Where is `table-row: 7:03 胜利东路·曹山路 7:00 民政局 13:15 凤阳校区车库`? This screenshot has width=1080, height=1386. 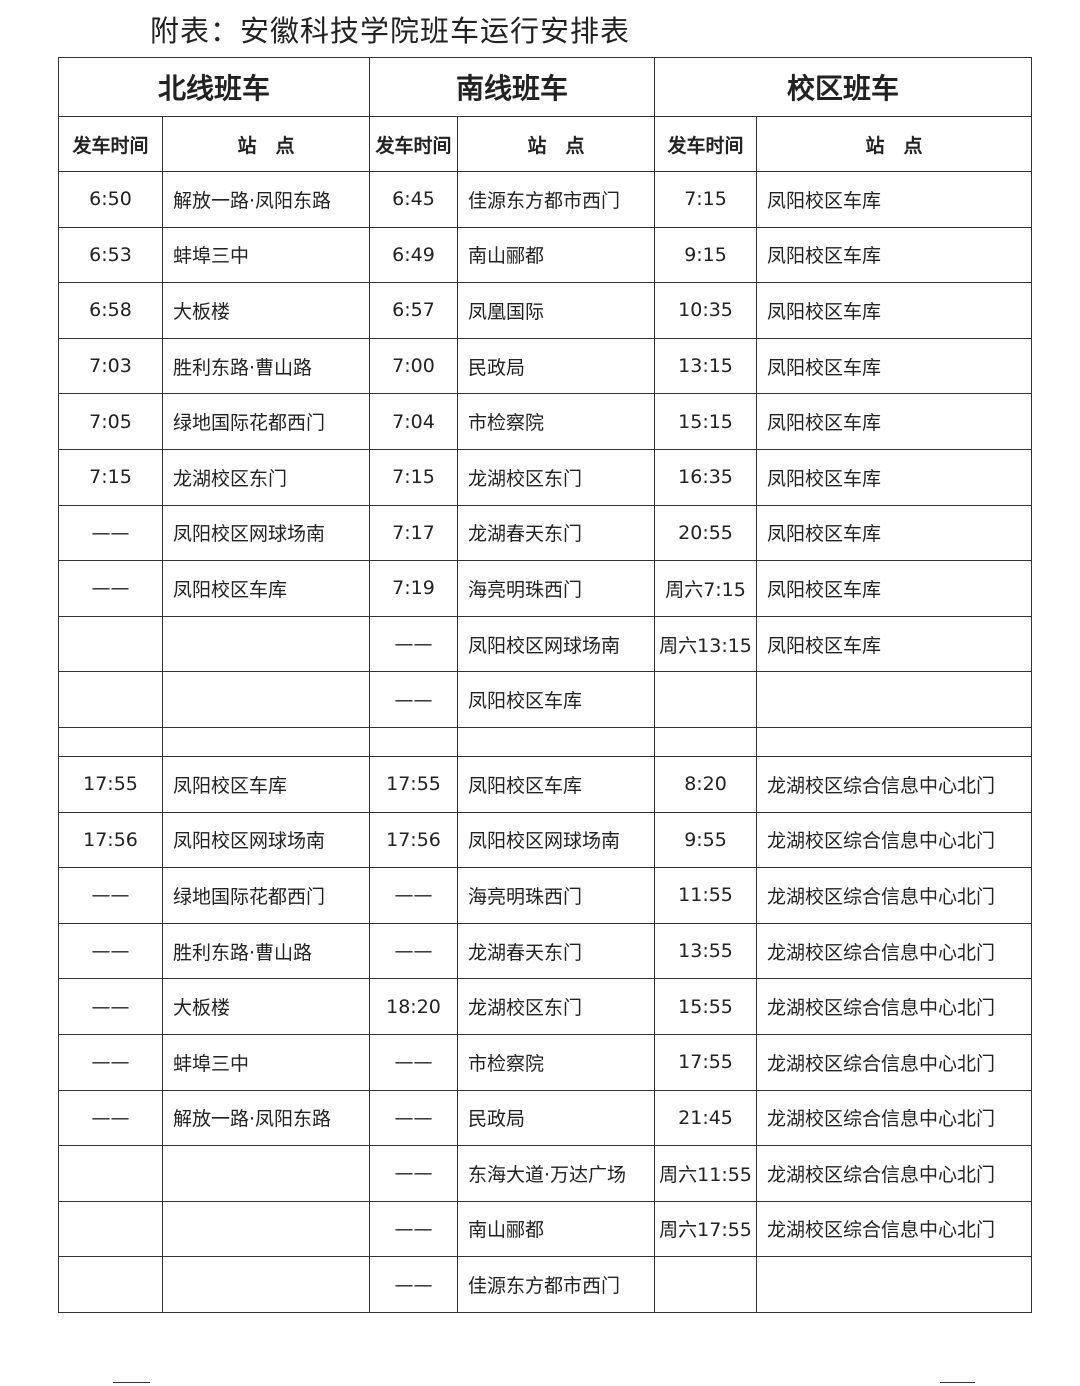 table-row: 7:03 胜利东路·曹山路 7:00 民政局 13:15 凤阳校区车库 is located at coordinates (545, 366).